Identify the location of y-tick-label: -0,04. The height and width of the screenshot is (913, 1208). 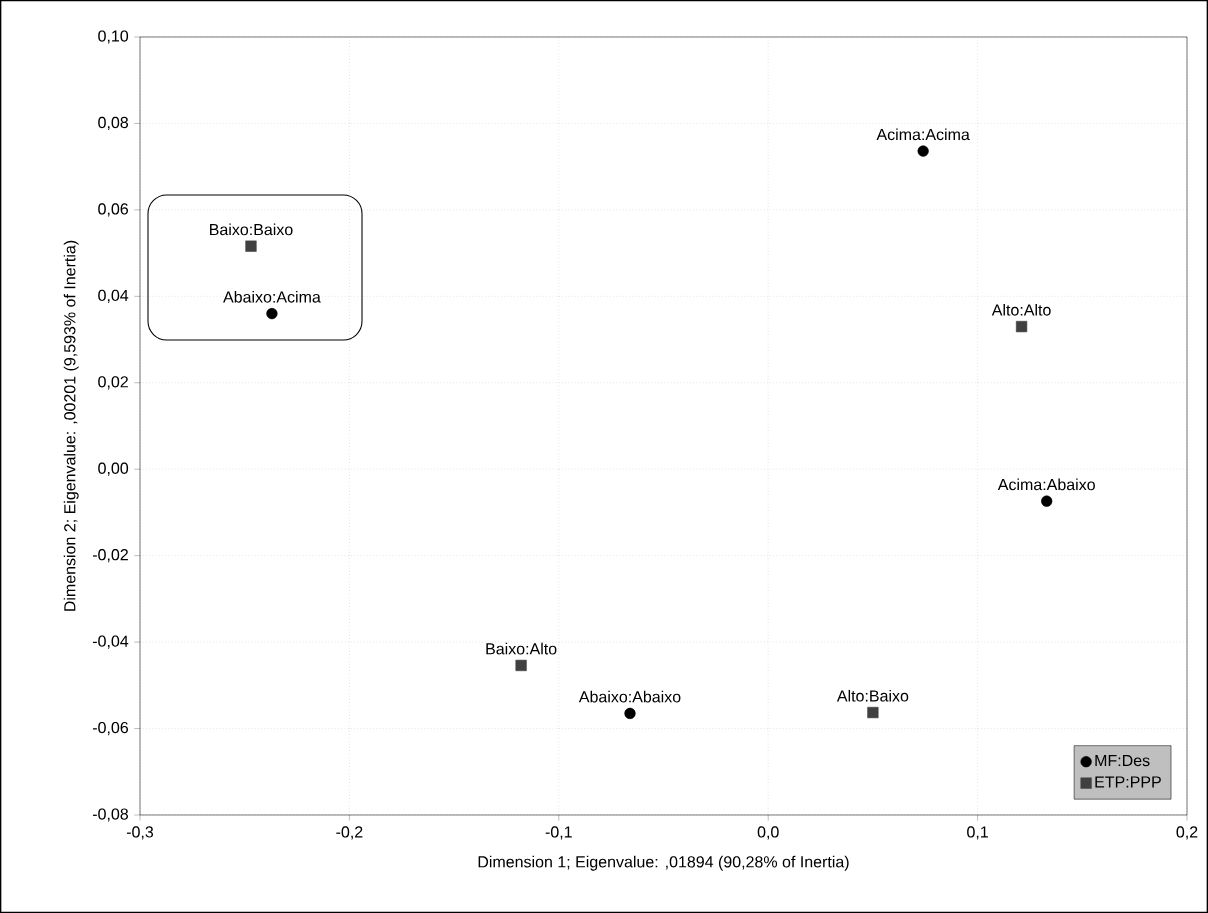
(110, 642).